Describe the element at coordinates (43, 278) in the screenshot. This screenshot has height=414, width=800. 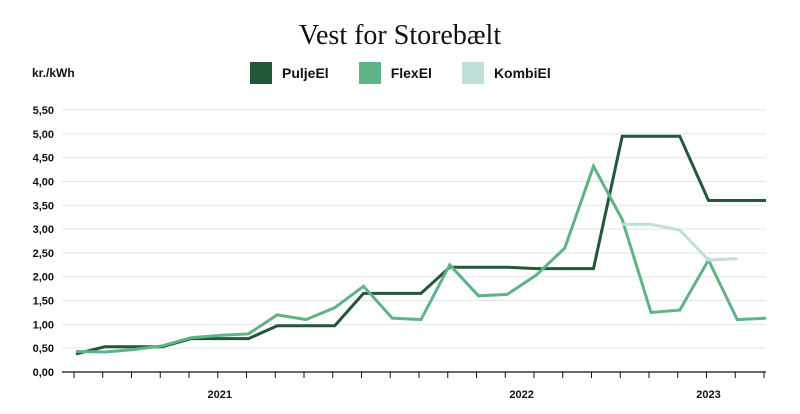
I see `y-tick-label: 2,00` at that location.